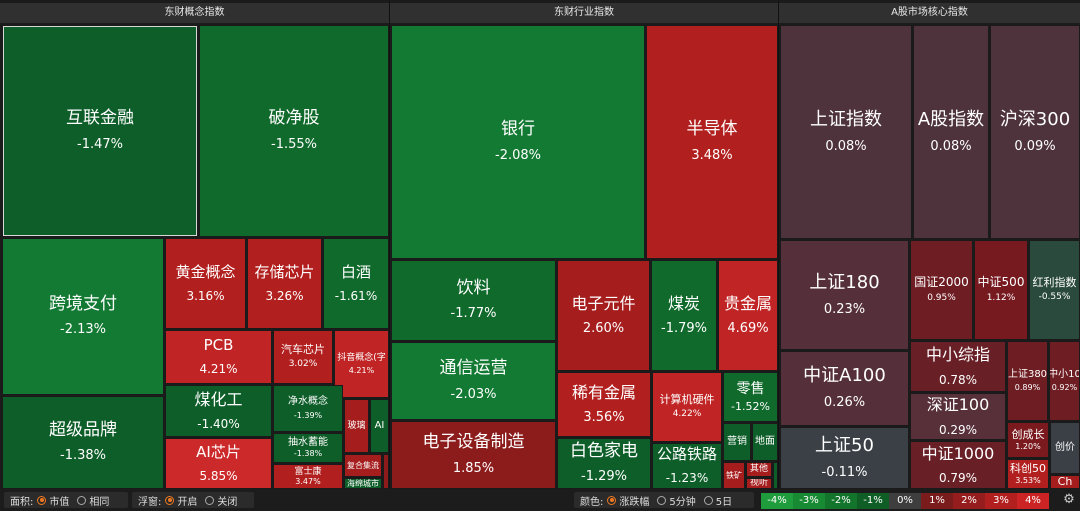 The width and height of the screenshot is (1080, 511). Describe the element at coordinates (612, 500) in the screenshot. I see `radio-selected-icon` at that location.